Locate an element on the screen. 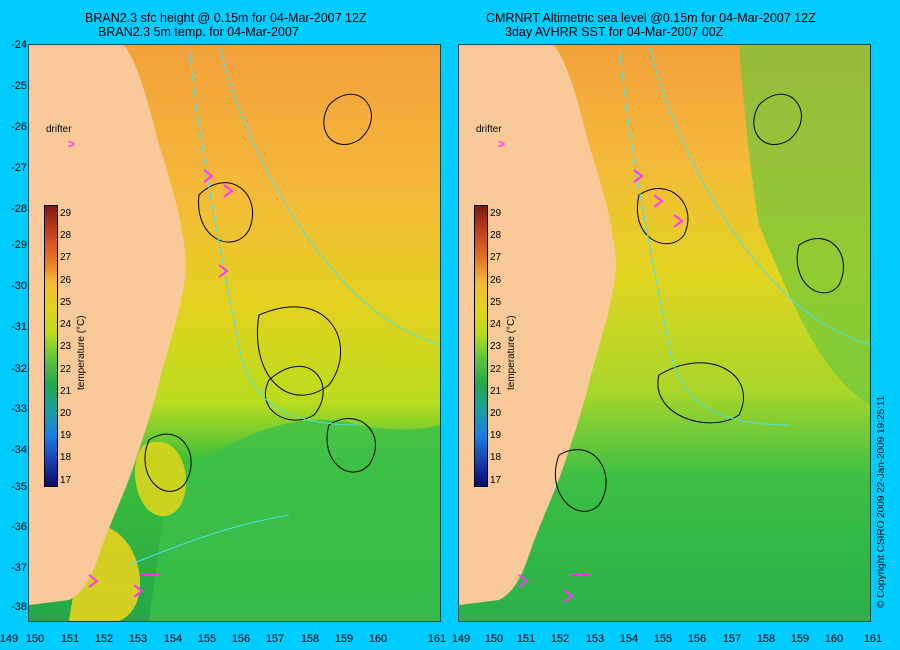 The width and height of the screenshot is (900, 650). y-tick-label: -29 is located at coordinates (19, 245).